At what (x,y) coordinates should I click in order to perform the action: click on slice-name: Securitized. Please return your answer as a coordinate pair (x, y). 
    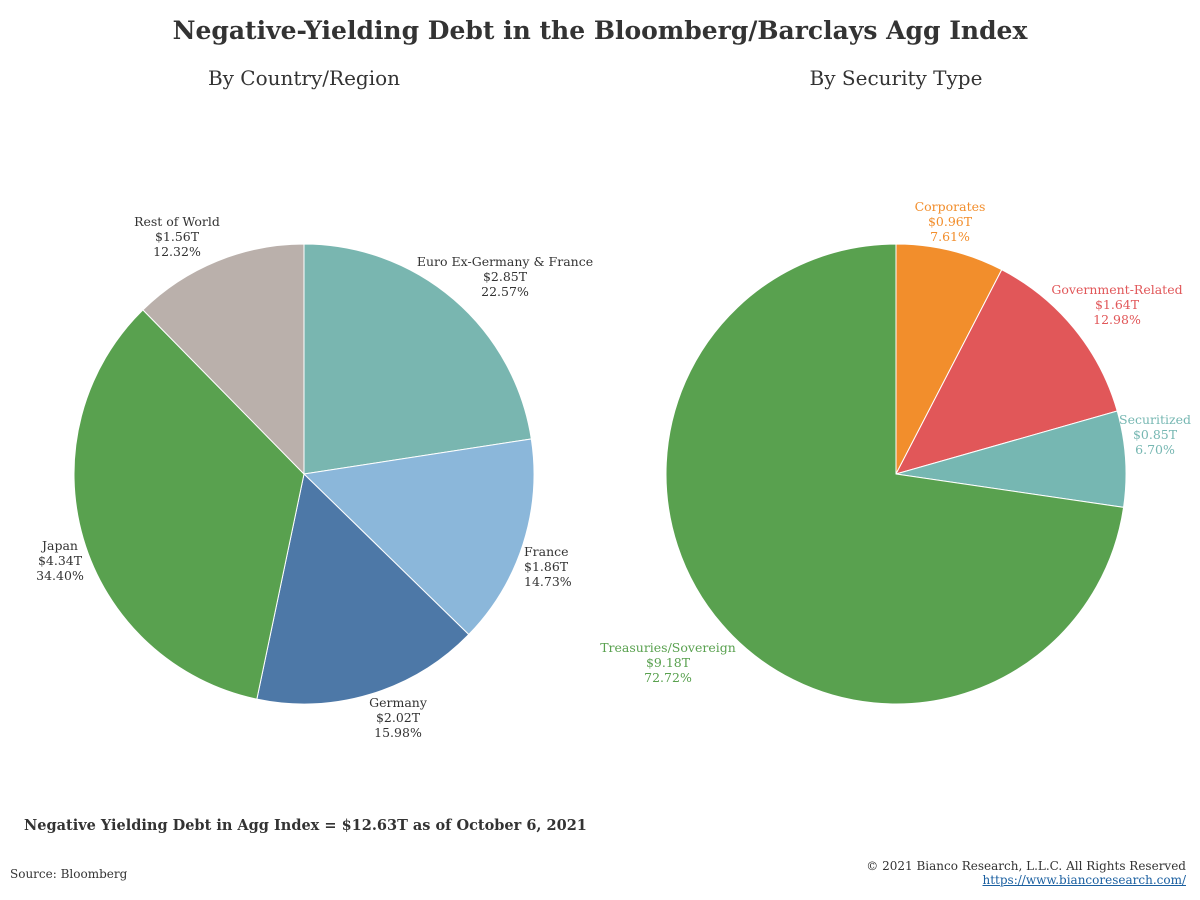
    Looking at the image, I should click on (1155, 419).